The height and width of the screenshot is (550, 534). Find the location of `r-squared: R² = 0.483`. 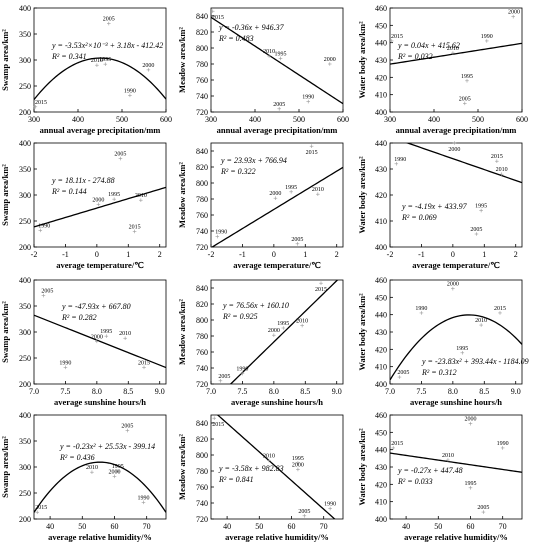

r-squared: R² = 0.483 is located at coordinates (236, 38).